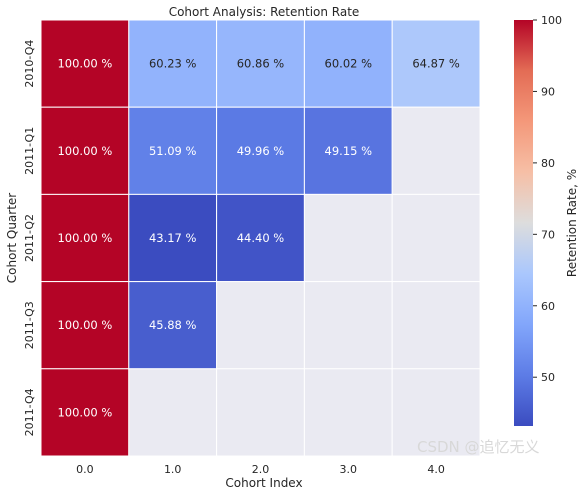 The image size is (585, 496). I want to click on cell-value-label: 64.87 %, so click(436, 64).